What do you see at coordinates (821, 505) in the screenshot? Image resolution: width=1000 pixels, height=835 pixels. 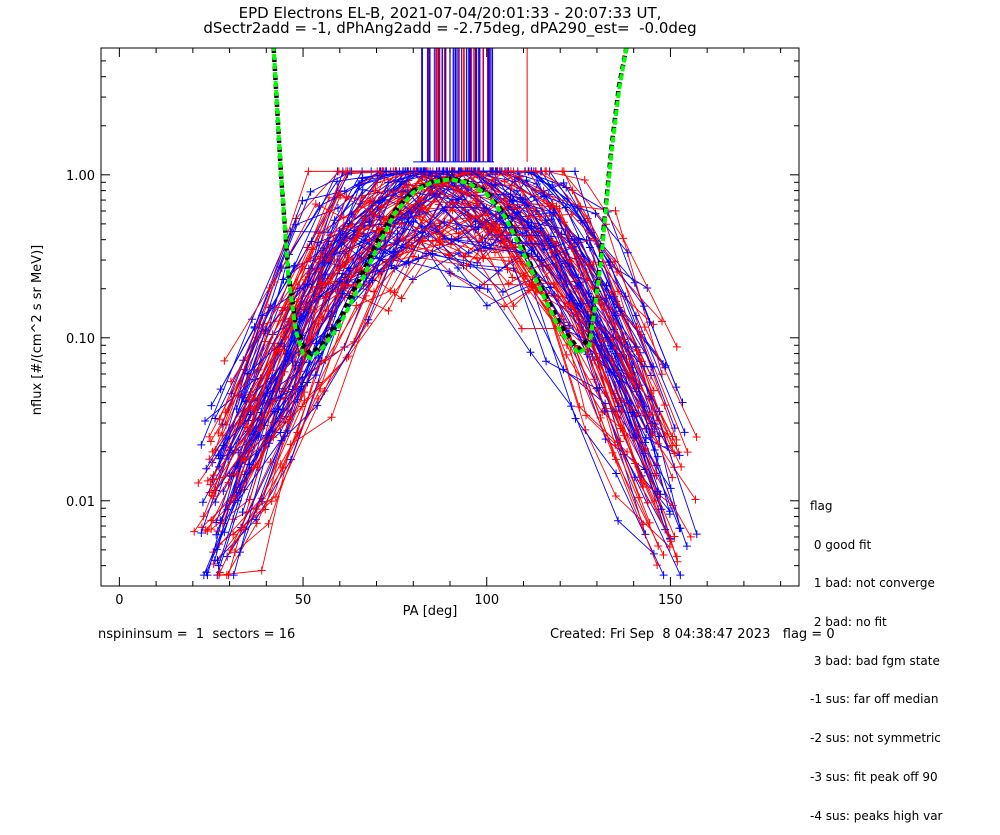 I see `legend-title: flag` at bounding box center [821, 505].